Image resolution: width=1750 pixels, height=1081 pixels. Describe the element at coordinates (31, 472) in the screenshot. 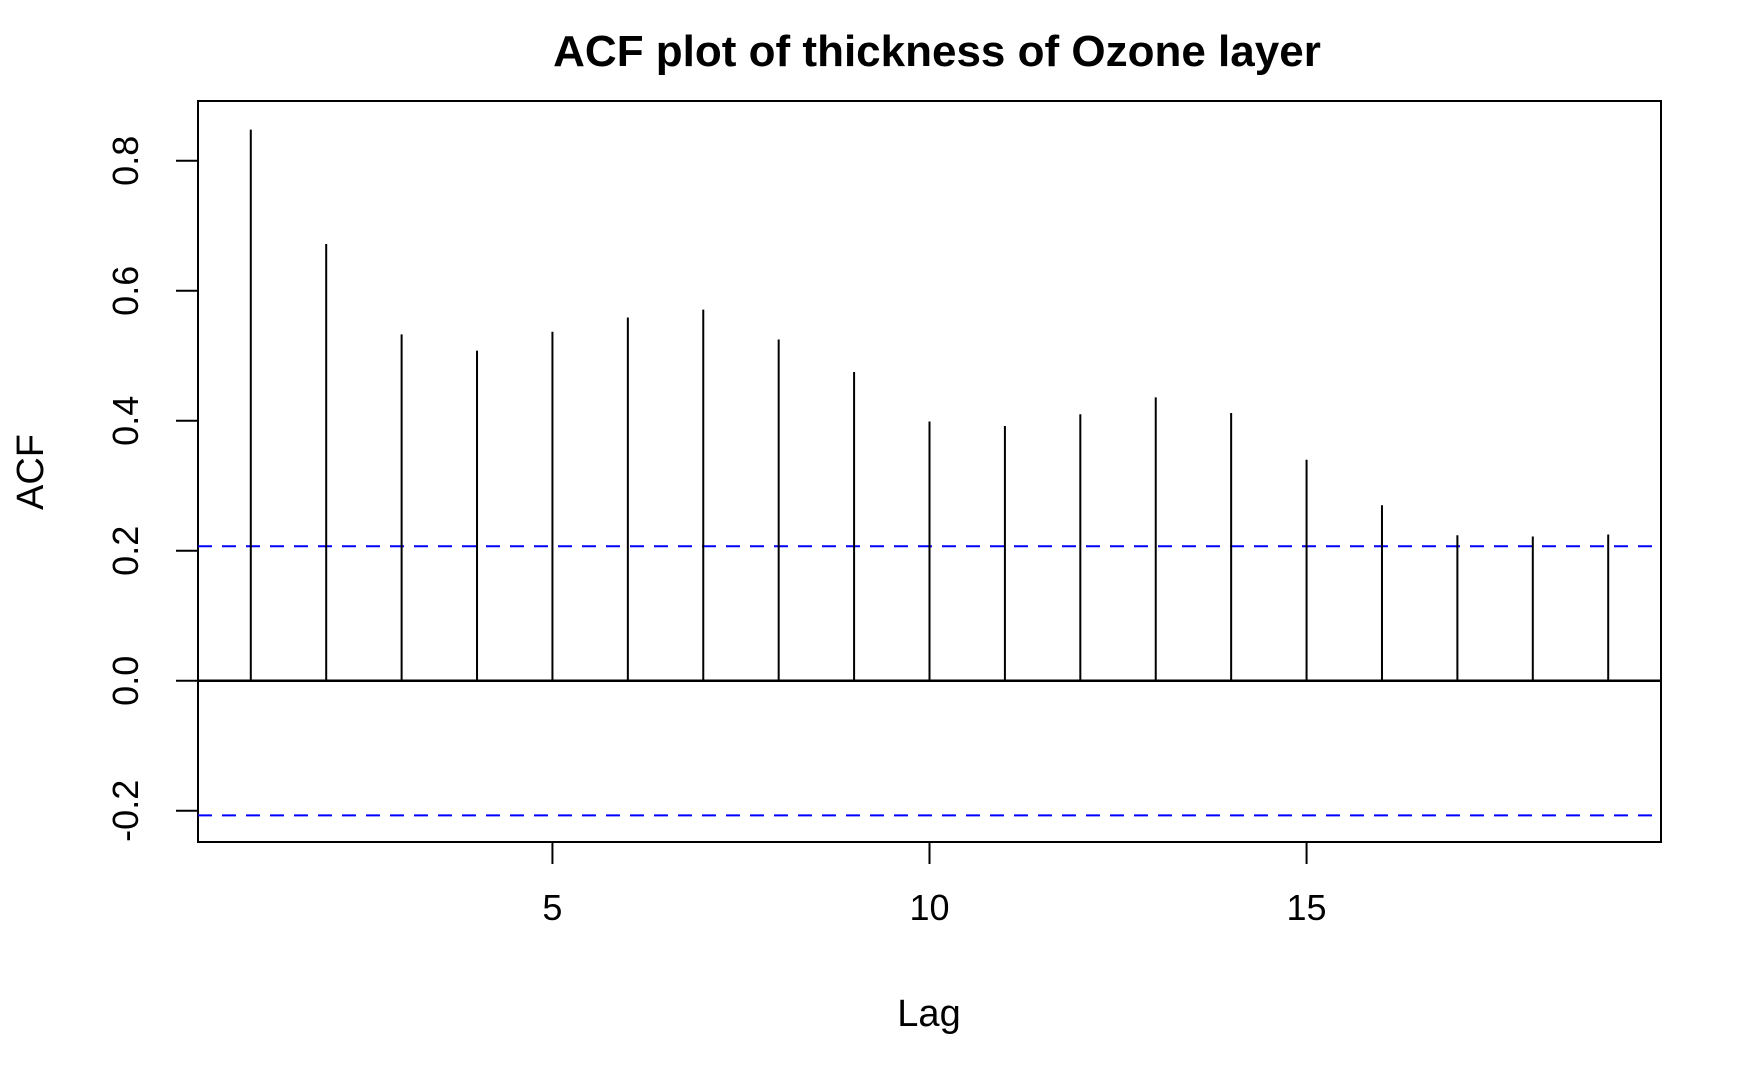

I see `y-axis-label: ACF` at that location.